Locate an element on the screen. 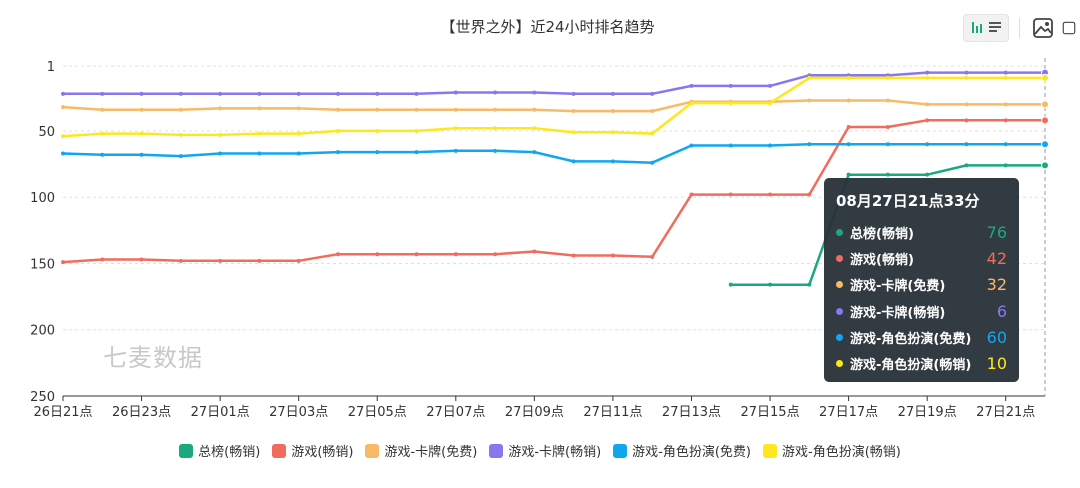  x-tick-label: 27日01点 is located at coordinates (220, 412).